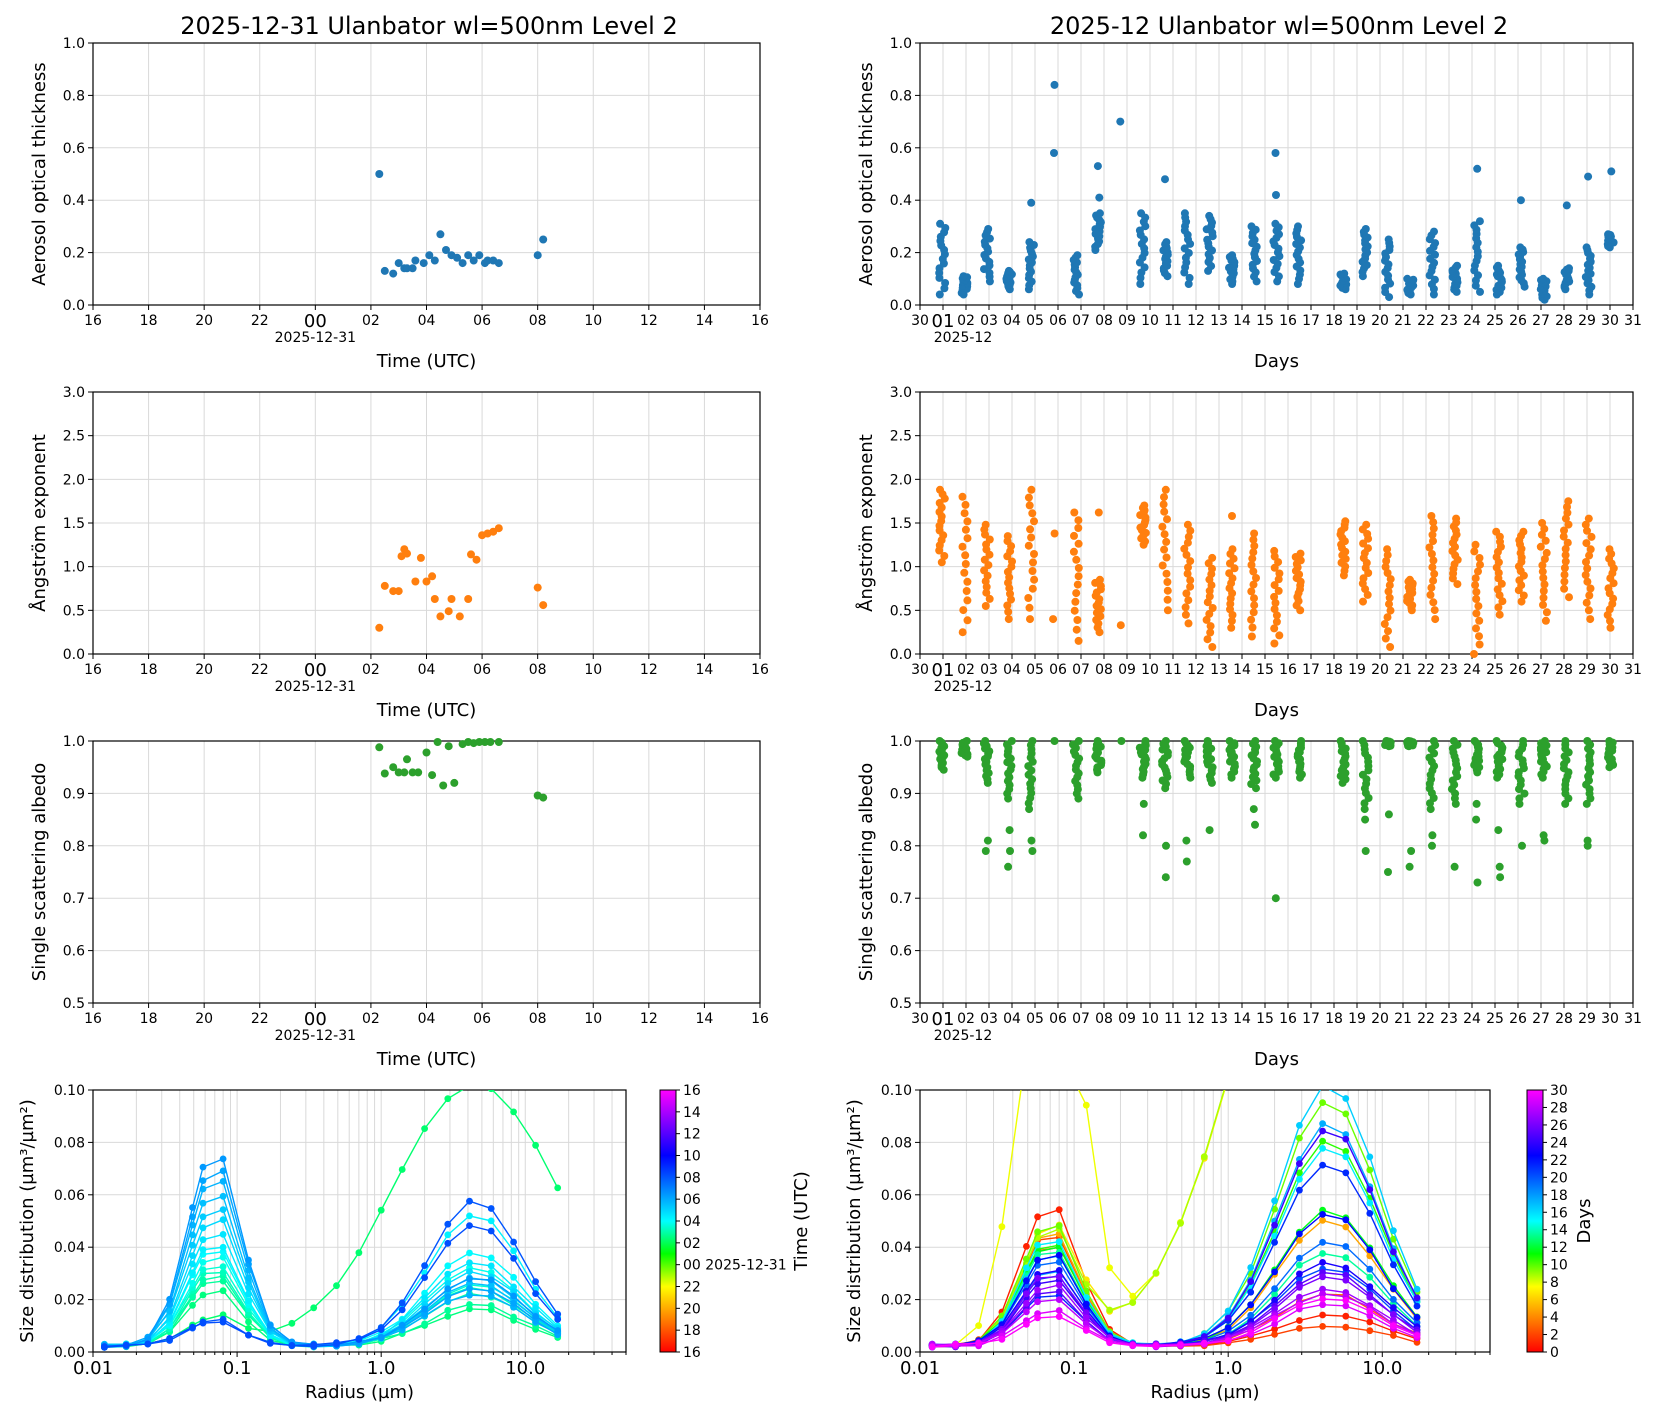  I want to click on x-tick-label: 21, so click(1403, 1019).